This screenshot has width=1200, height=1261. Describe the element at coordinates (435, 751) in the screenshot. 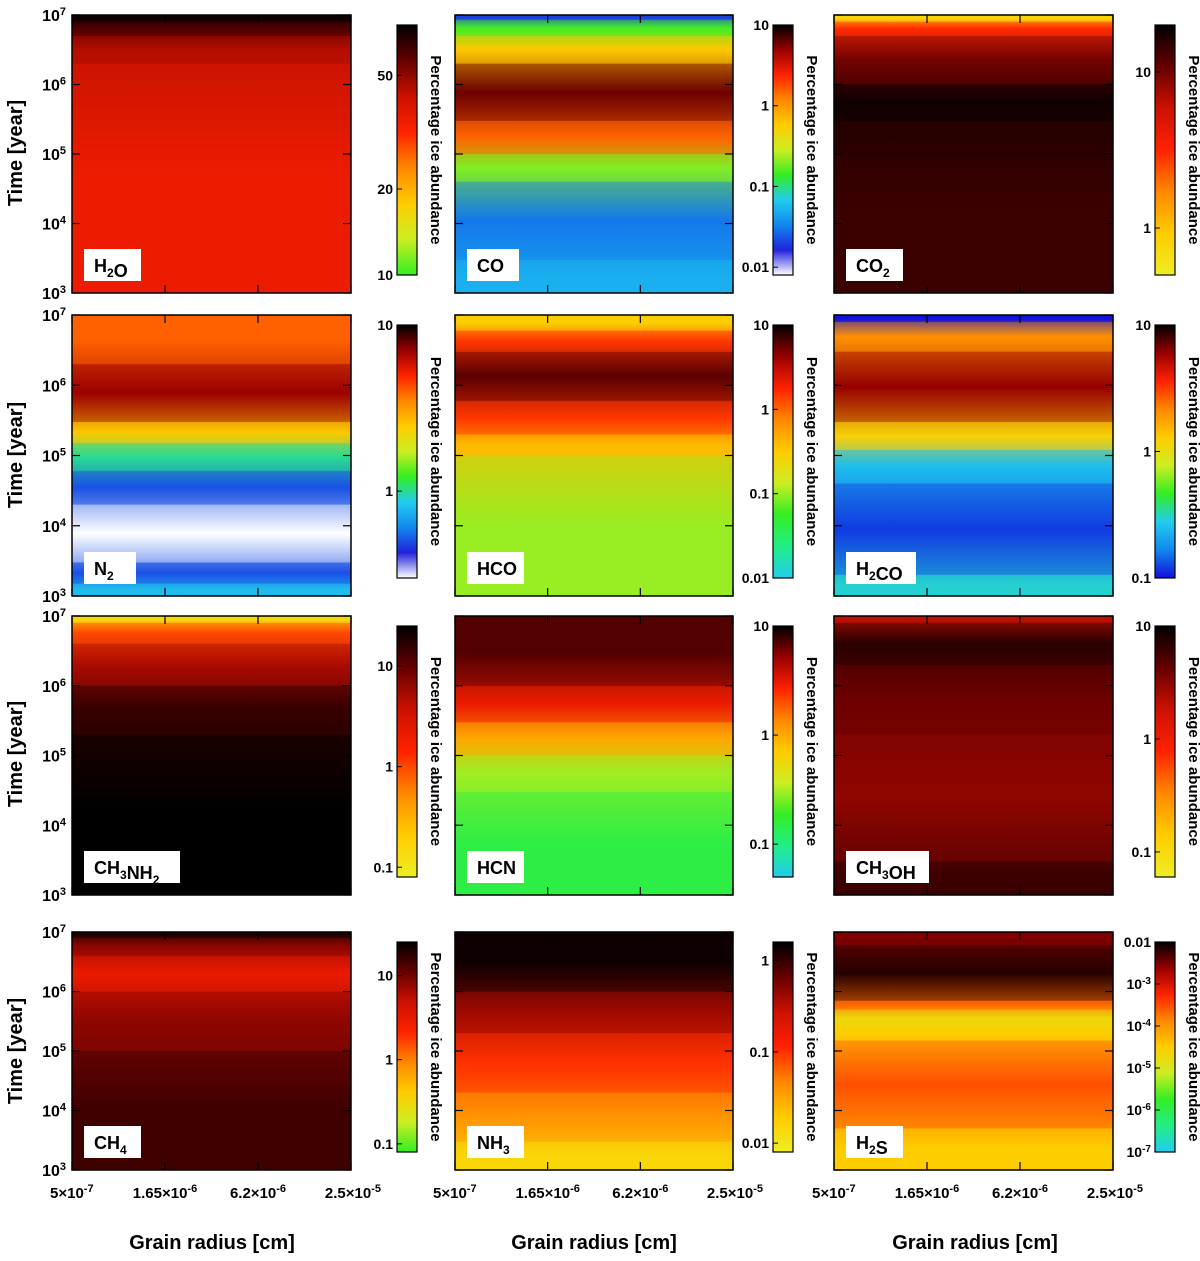

I see `colorbar-label-ch3nh2: Percentage ice abundance` at that location.